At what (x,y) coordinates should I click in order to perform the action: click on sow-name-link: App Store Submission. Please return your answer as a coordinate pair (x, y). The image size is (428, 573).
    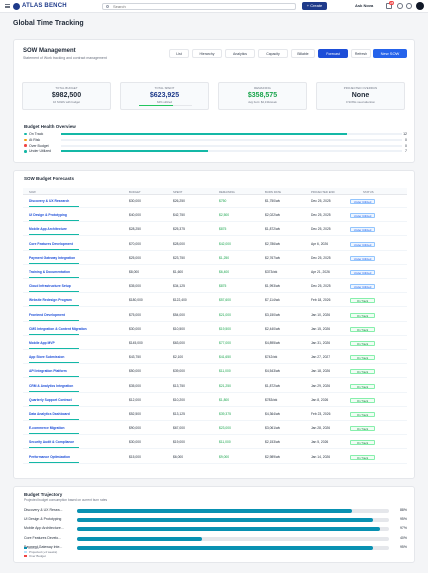
    Looking at the image, I should click on (47, 357).